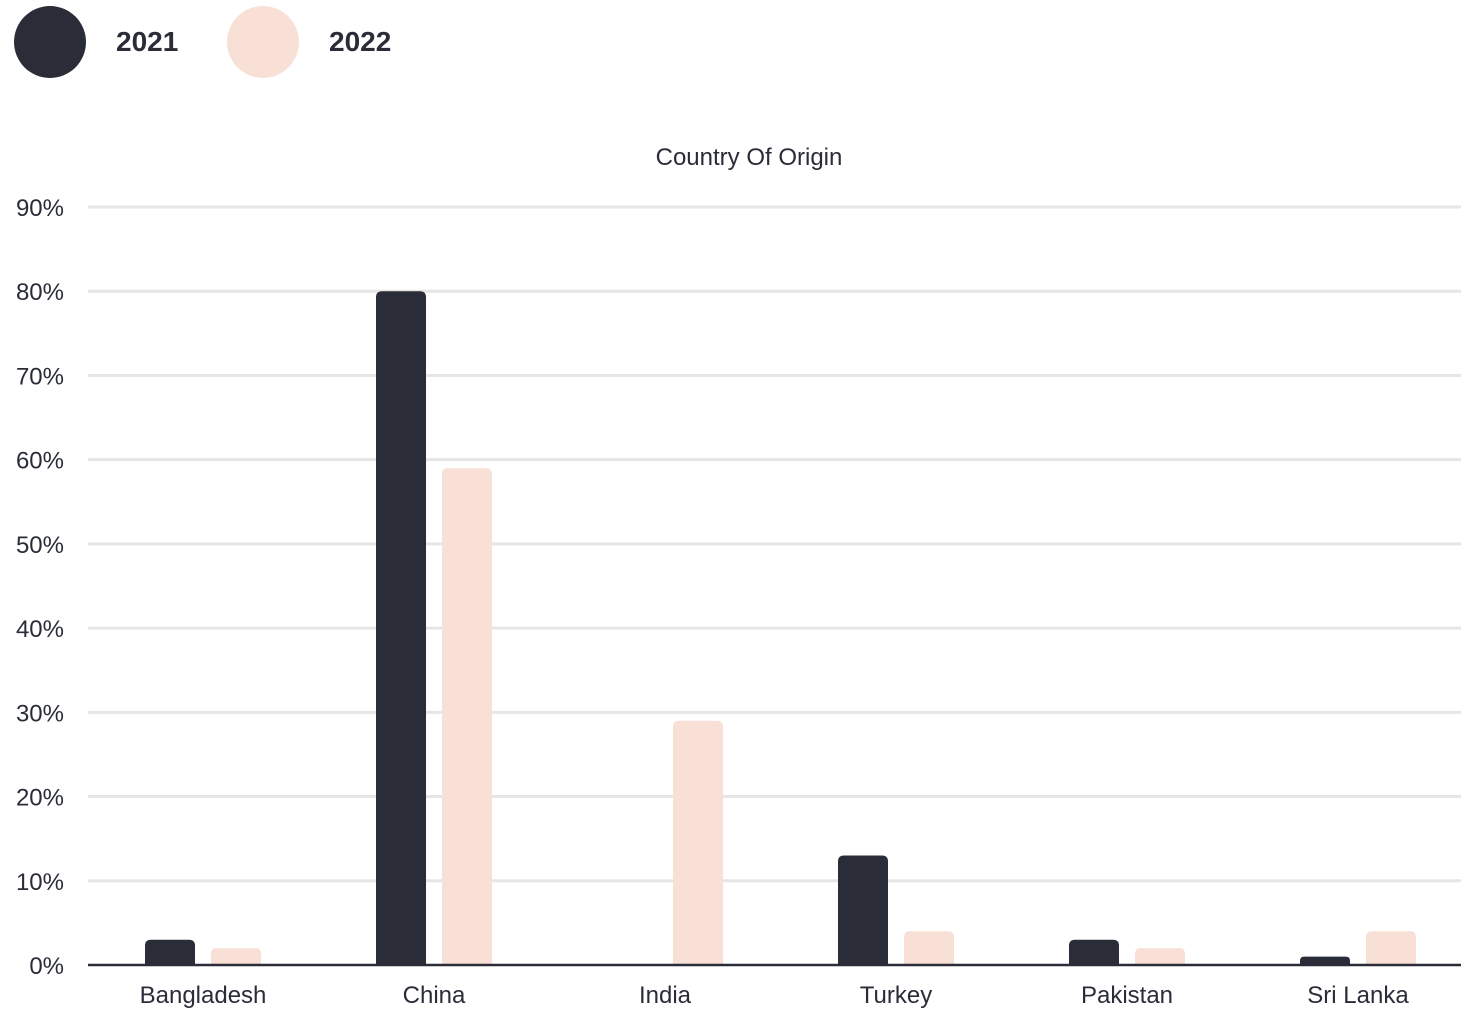 This screenshot has height=1012, width=1461. Describe the element at coordinates (40, 798) in the screenshot. I see `y-tick-label: 20%` at that location.